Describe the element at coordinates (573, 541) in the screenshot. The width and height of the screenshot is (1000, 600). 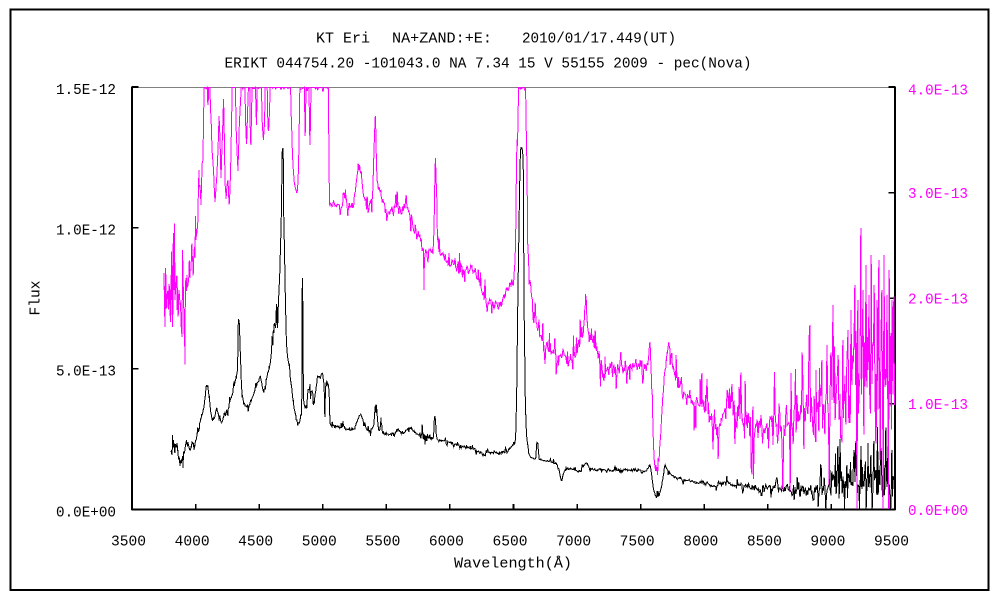
I see `svg-text: 7000` at that location.